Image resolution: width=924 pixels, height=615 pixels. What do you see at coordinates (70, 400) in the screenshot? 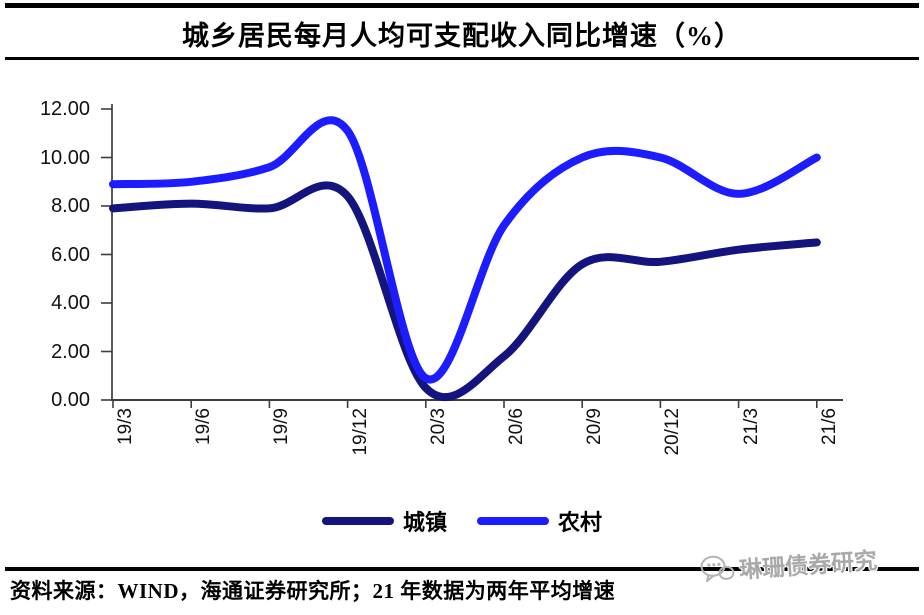
I see `y-tick-label: 0.00` at bounding box center [70, 400].